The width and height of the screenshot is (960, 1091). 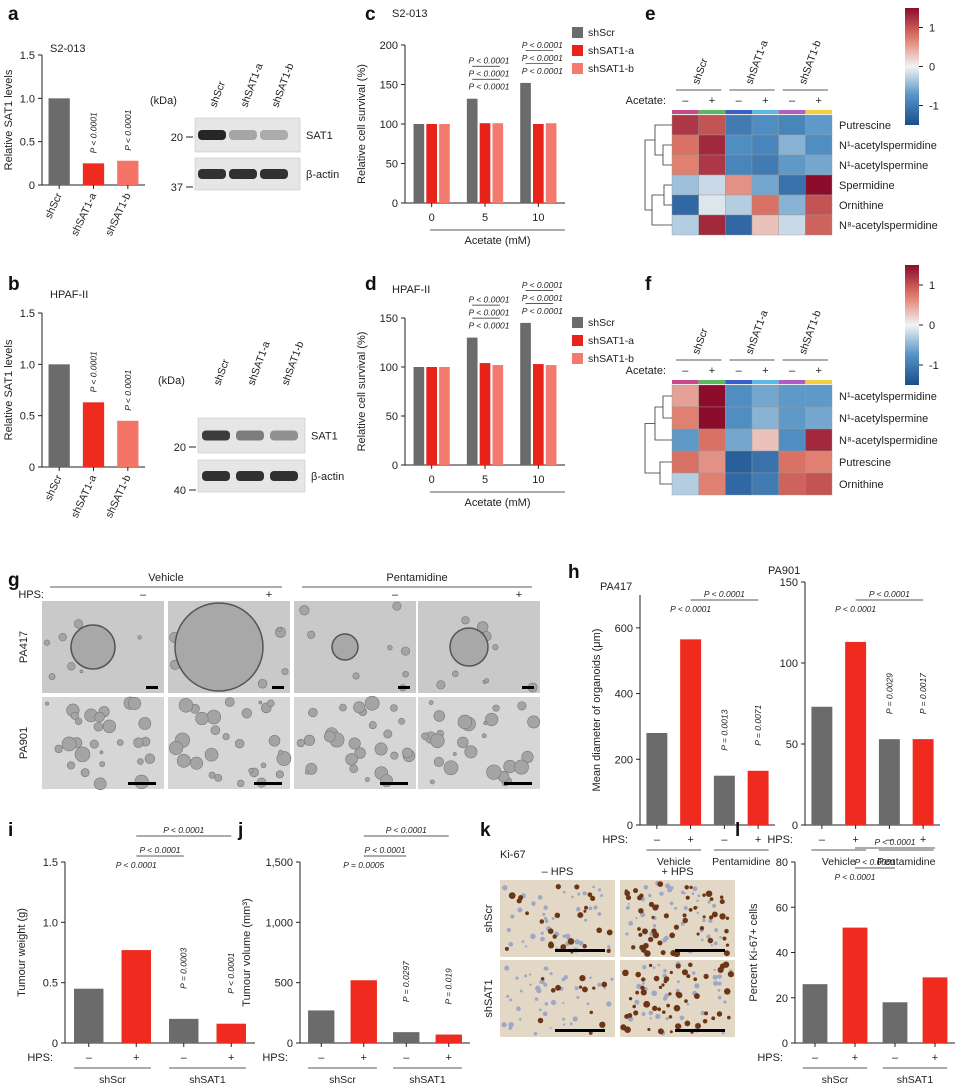 What do you see at coordinates (218, 94) in the screenshot?
I see `lane-label: shScr` at bounding box center [218, 94].